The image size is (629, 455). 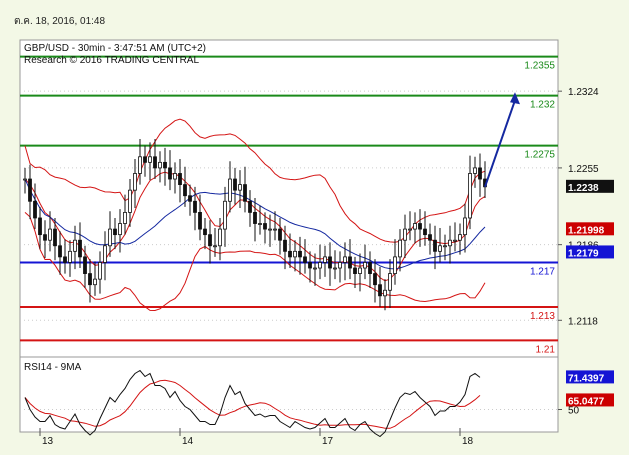 What do you see at coordinates (539, 155) in the screenshot?
I see `level-label: 1.2275` at bounding box center [539, 155].